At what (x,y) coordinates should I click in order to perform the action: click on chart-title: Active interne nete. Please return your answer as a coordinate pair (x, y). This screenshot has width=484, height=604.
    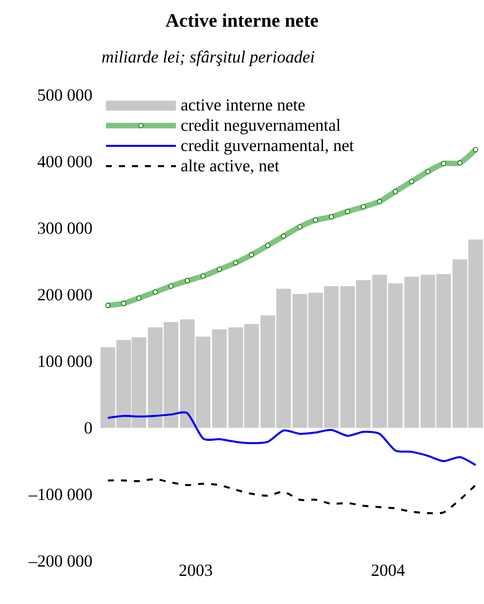
    Looking at the image, I should click on (242, 20).